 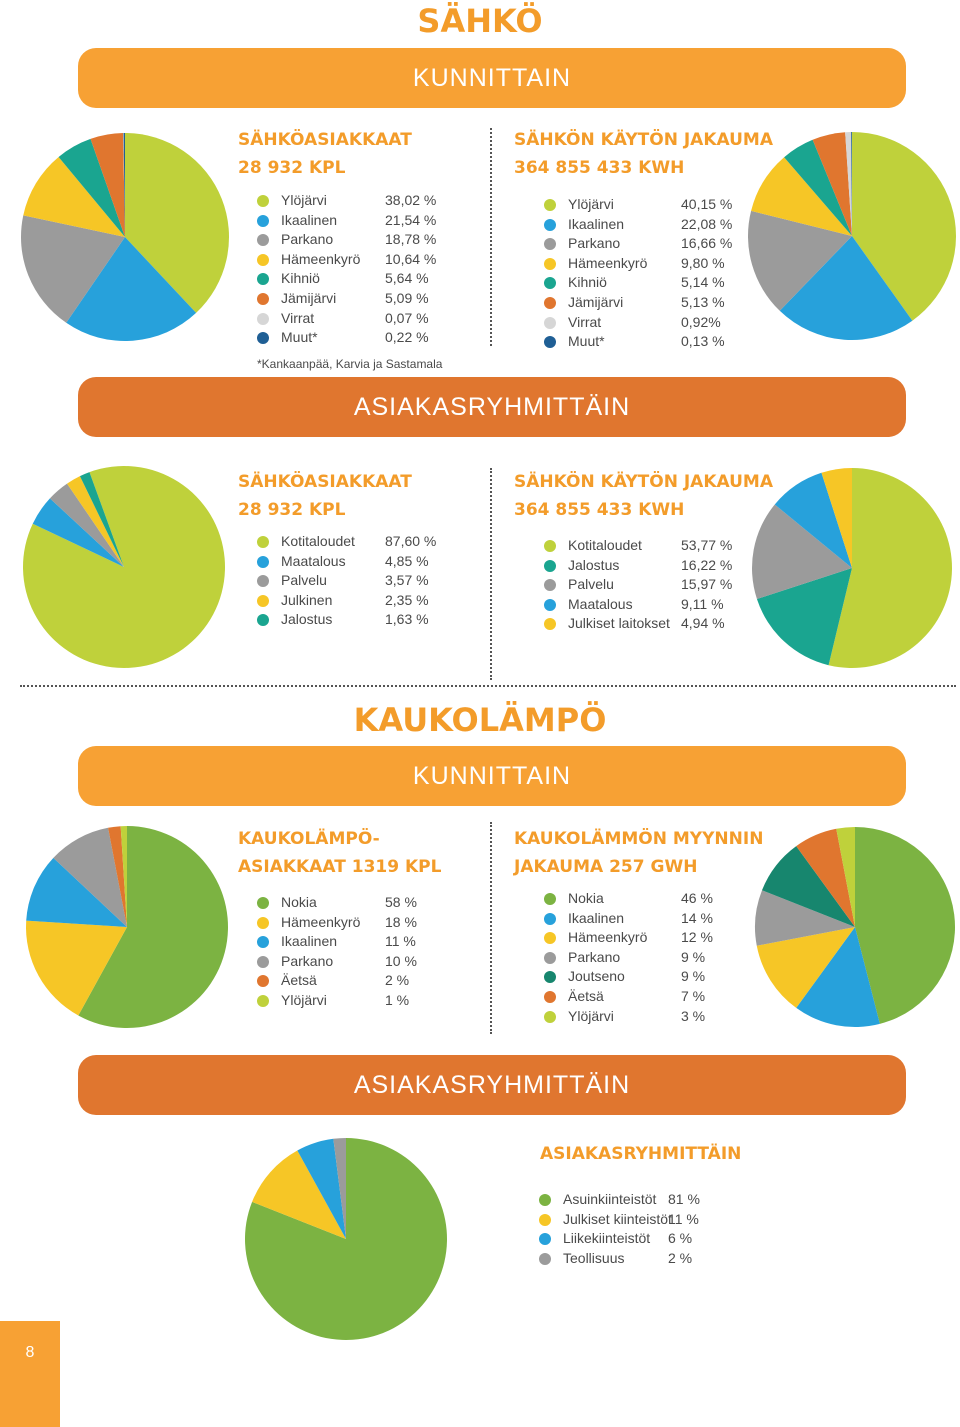 What do you see at coordinates (309, 297) in the screenshot?
I see `legend-label: Jämijärvi` at bounding box center [309, 297].